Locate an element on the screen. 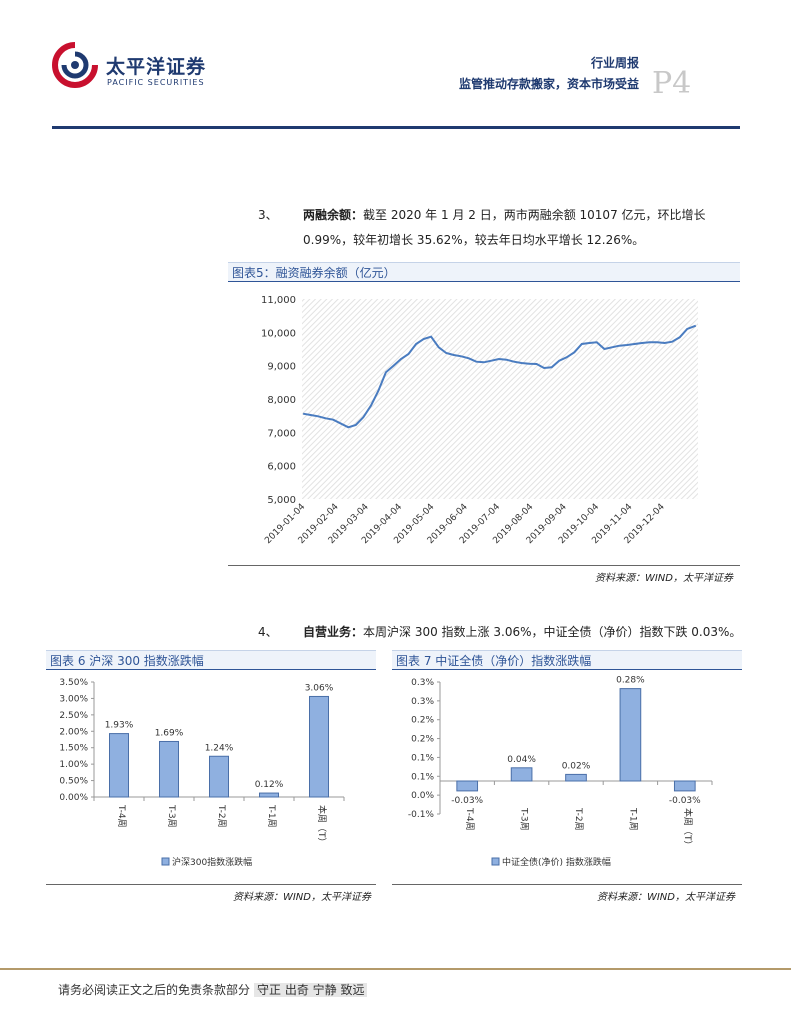 The height and width of the screenshot is (1024, 791). figure-7-source-rule is located at coordinates (567, 884).